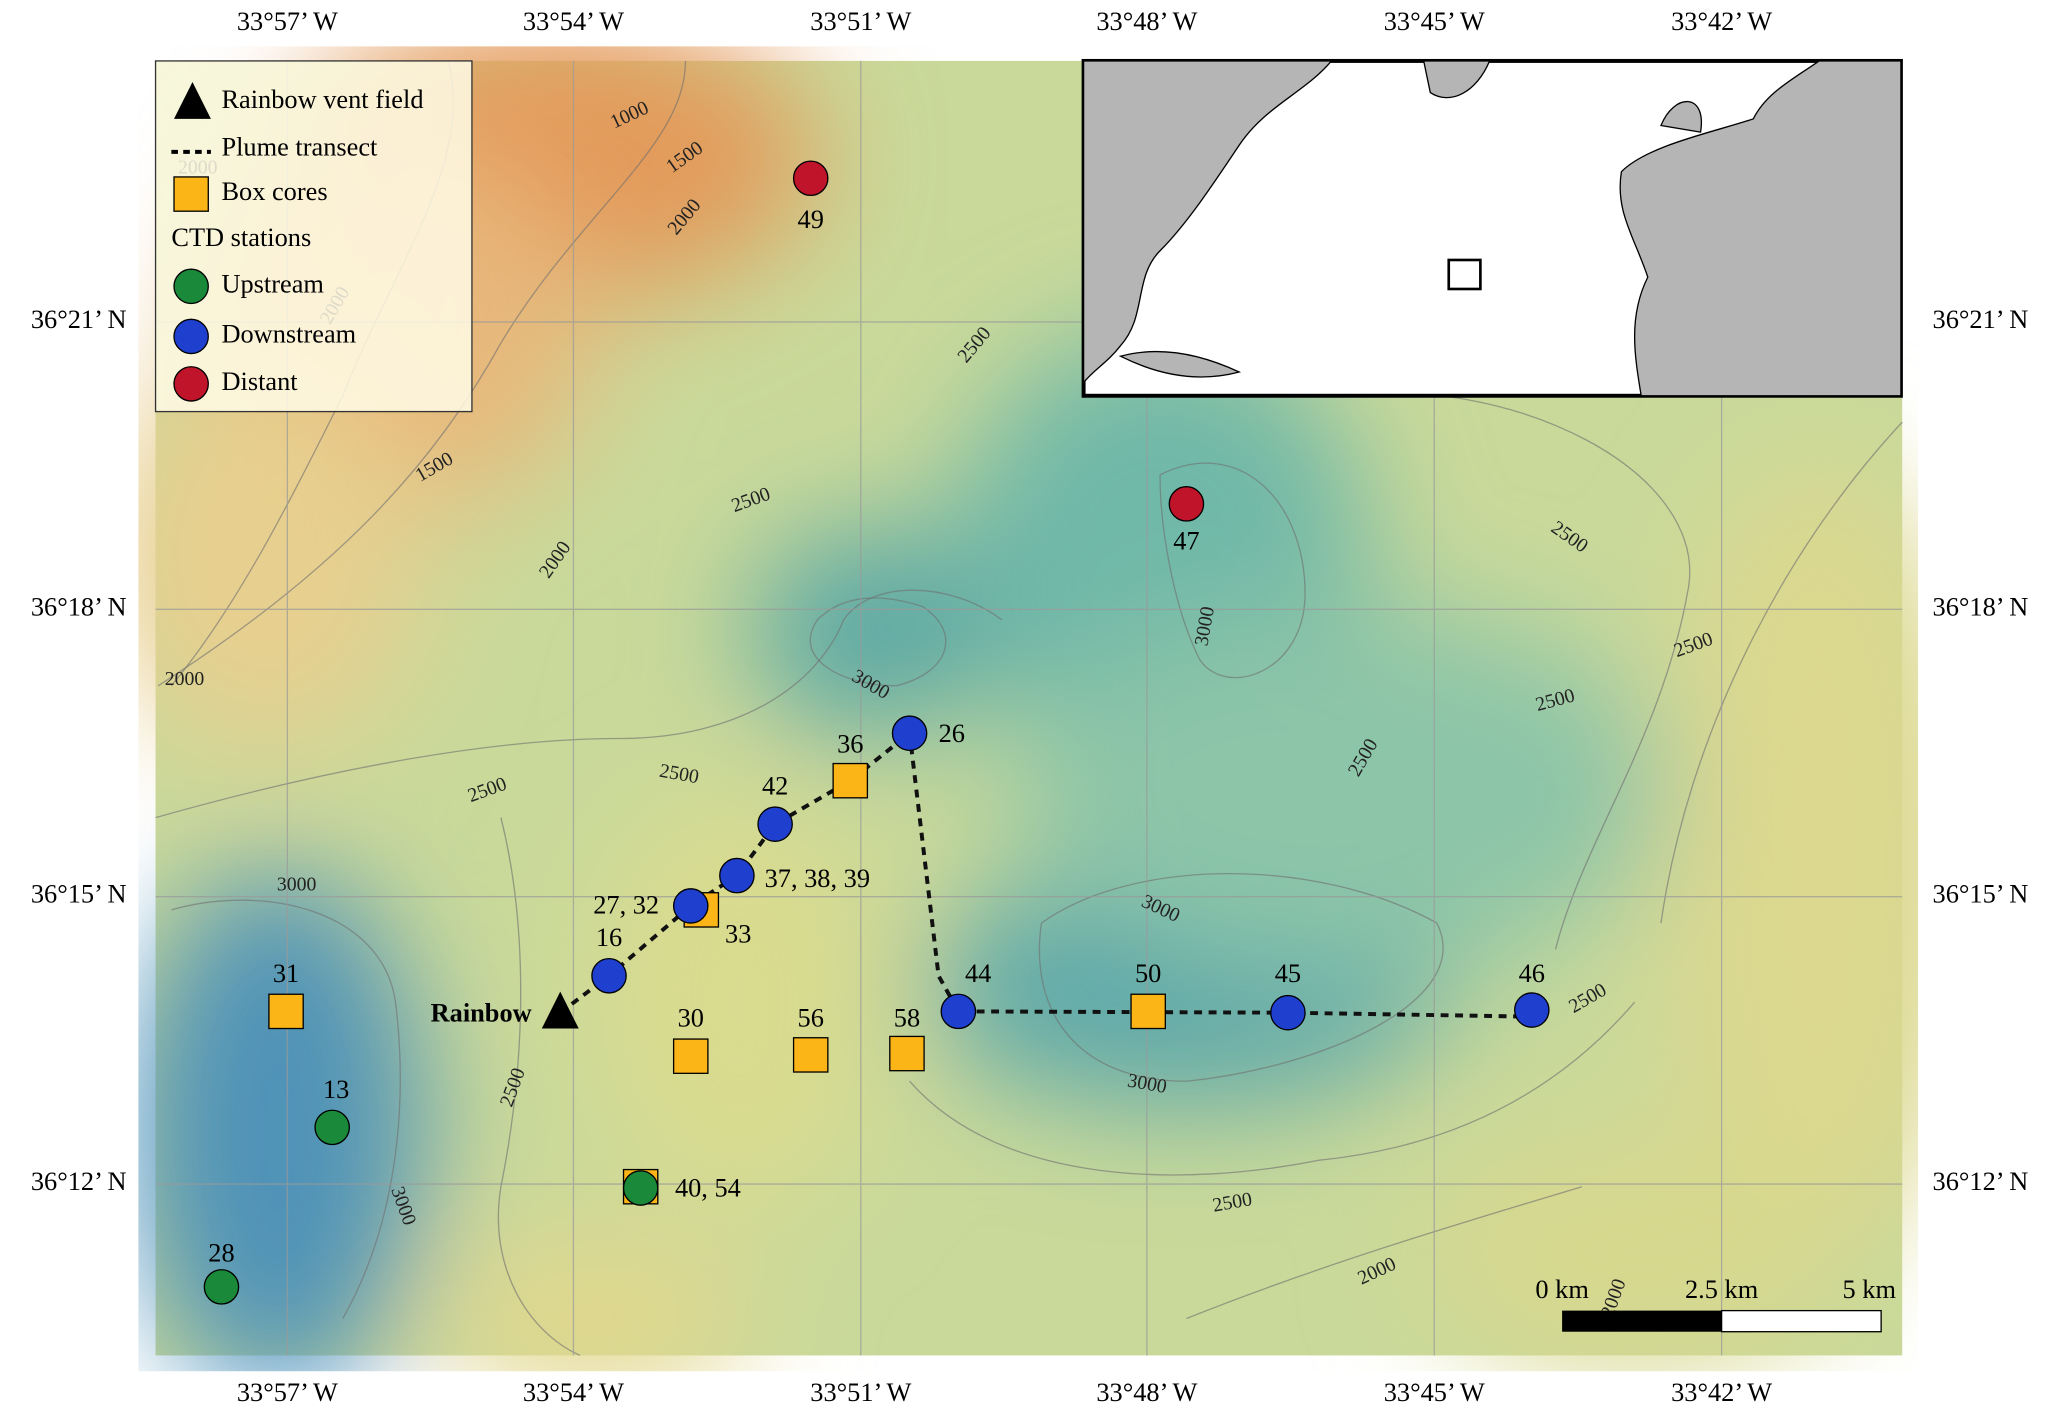  What do you see at coordinates (1981, 1181) in the screenshot?
I see `right-axis-label: 36°12’ N` at bounding box center [1981, 1181].